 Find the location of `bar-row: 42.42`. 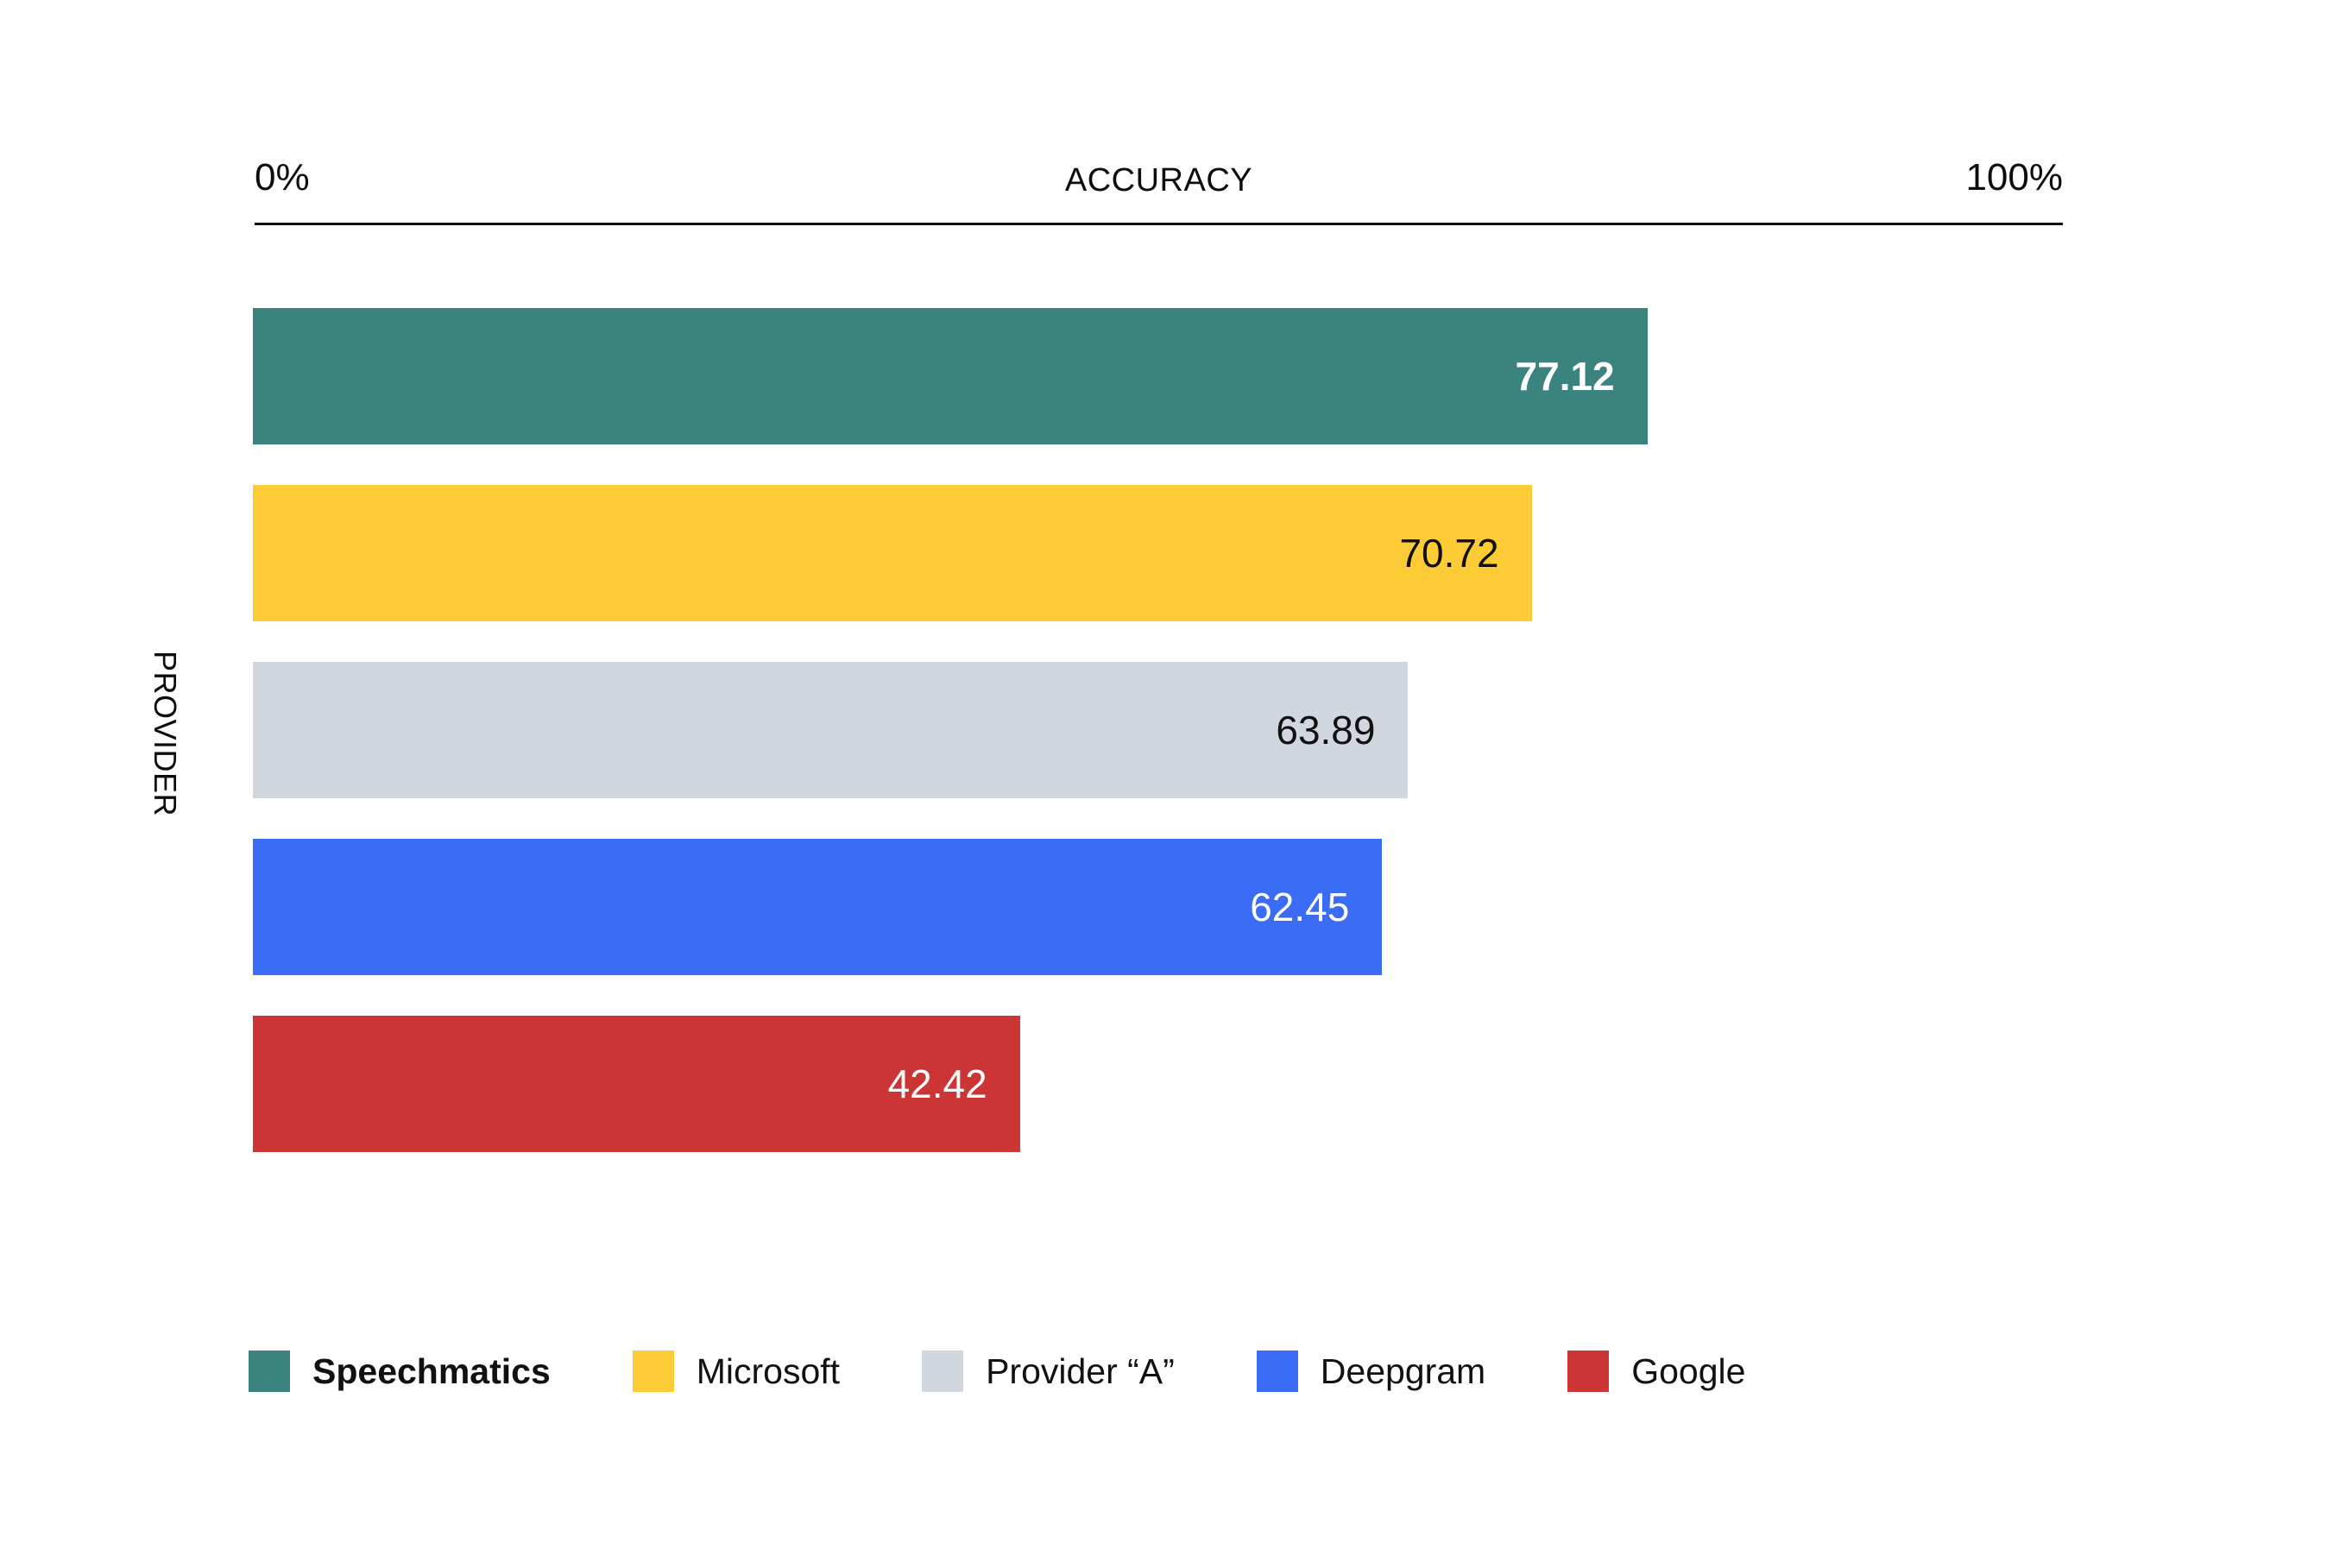

bar-row: 42.42 is located at coordinates (1157, 1084).